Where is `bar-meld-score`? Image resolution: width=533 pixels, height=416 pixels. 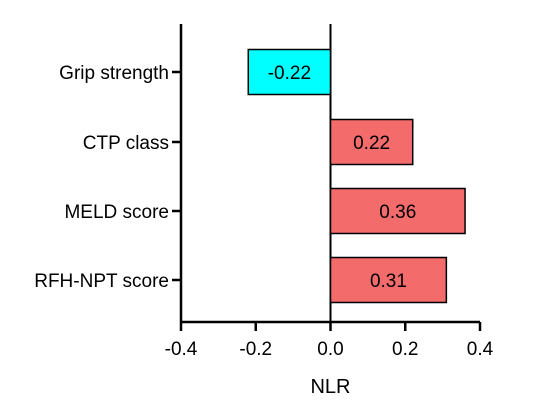 bar-meld-score is located at coordinates (397, 211).